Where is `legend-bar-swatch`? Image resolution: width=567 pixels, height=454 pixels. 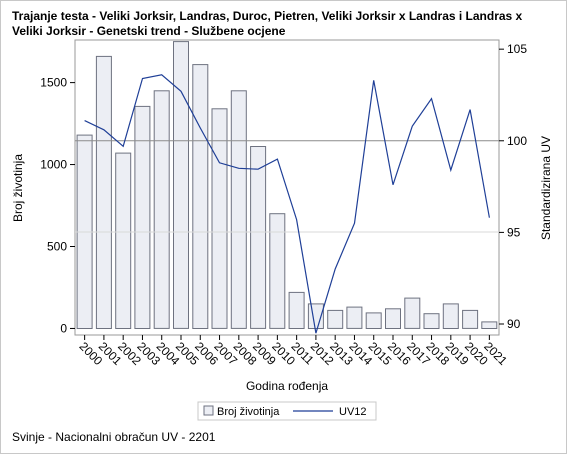
legend-bar-swatch is located at coordinates (208, 410).